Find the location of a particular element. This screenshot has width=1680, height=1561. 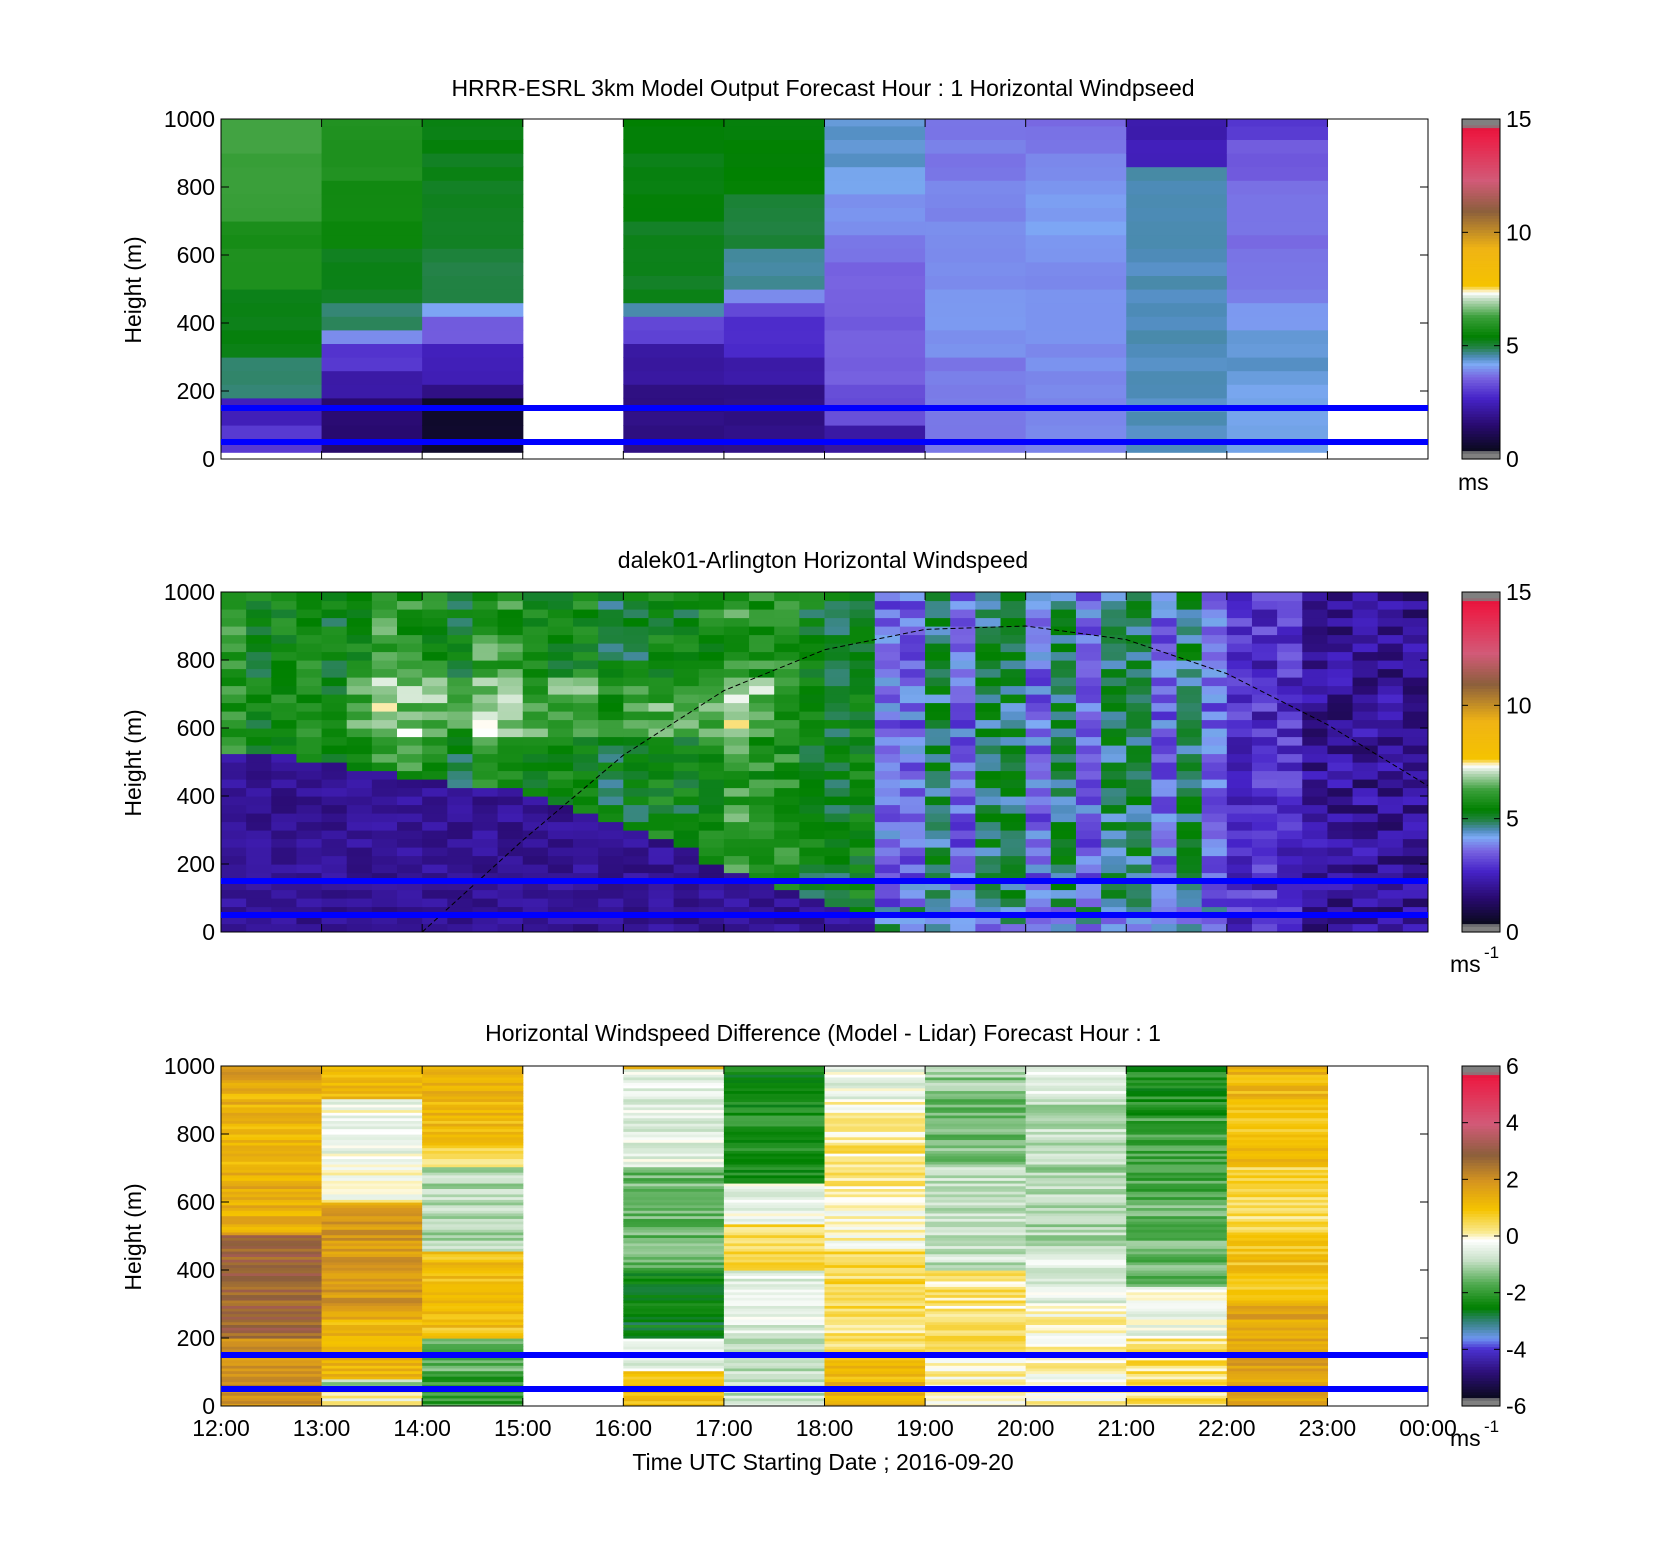

y-tick-label: 0 is located at coordinates (208, 932).